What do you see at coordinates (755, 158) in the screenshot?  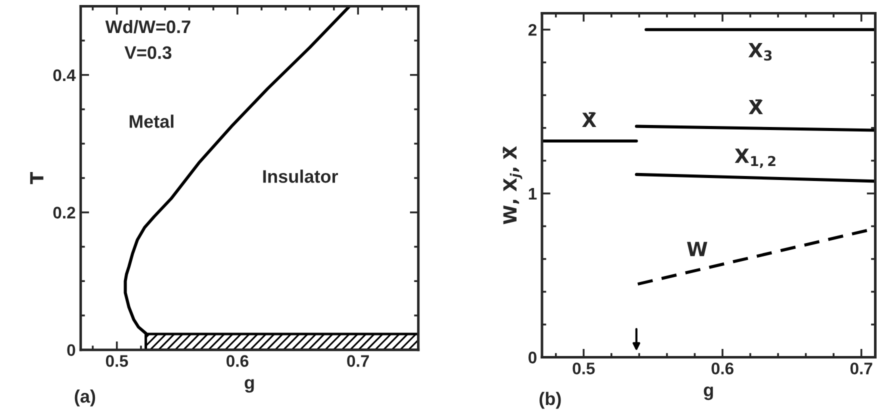 I see `series-label: X$_{1,2}$` at bounding box center [755, 158].